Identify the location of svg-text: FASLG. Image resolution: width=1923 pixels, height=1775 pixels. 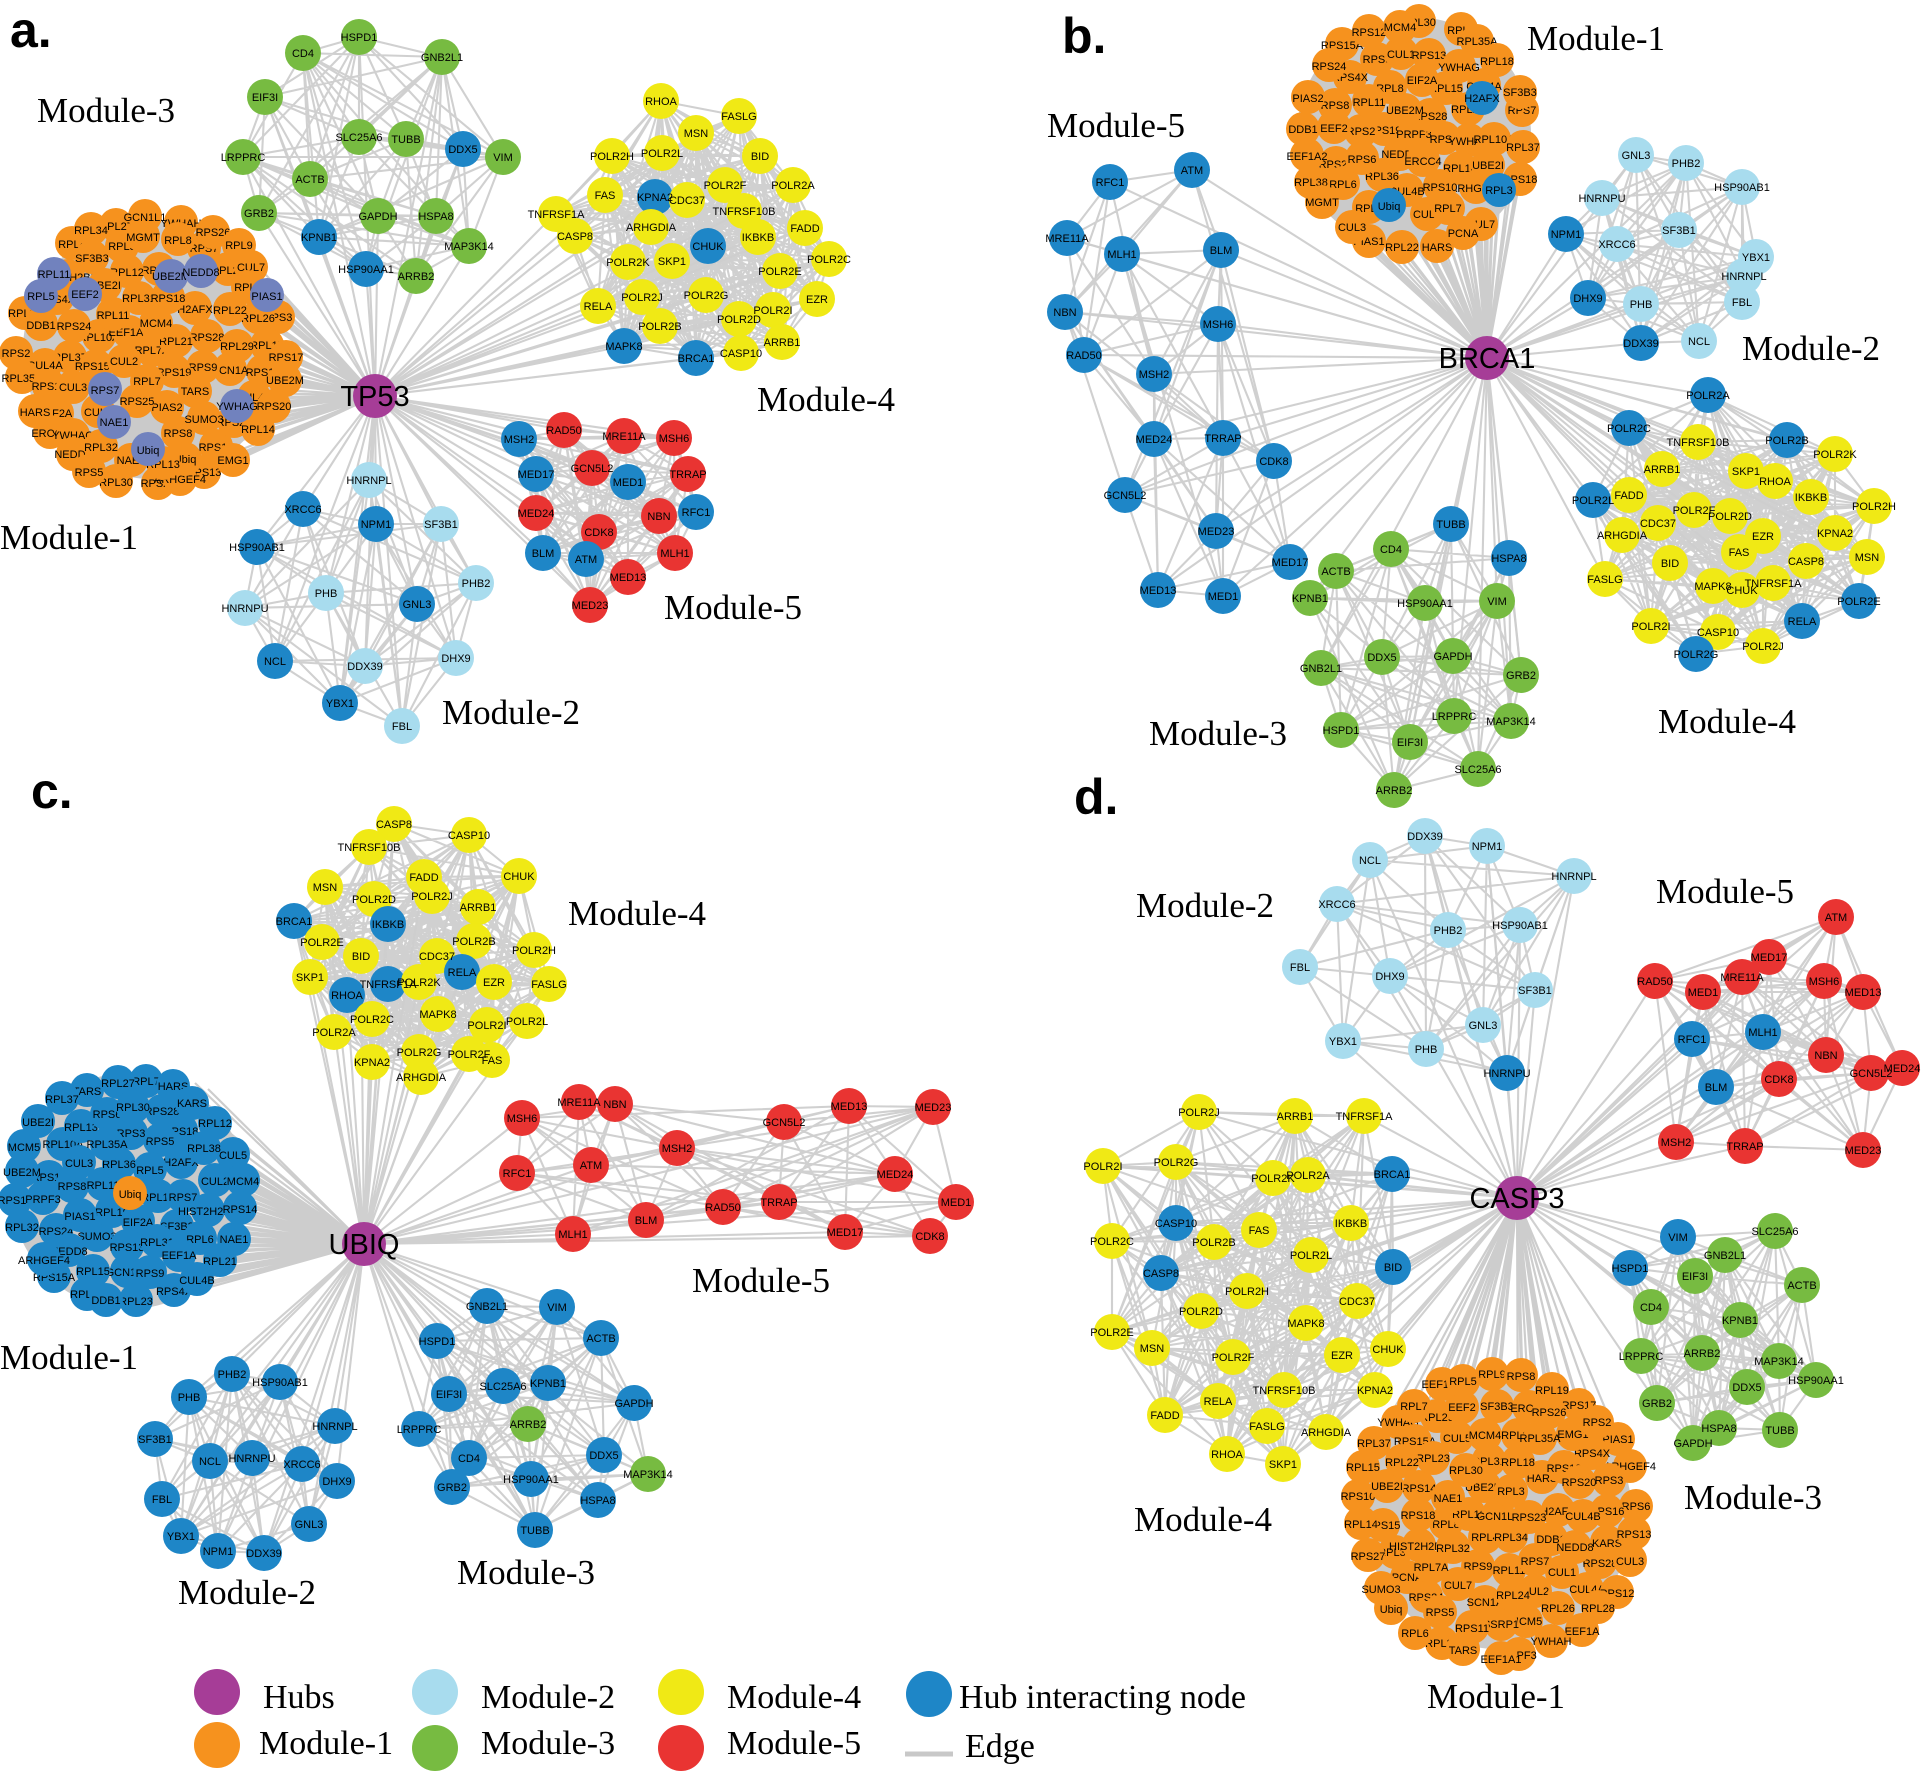
(738, 117).